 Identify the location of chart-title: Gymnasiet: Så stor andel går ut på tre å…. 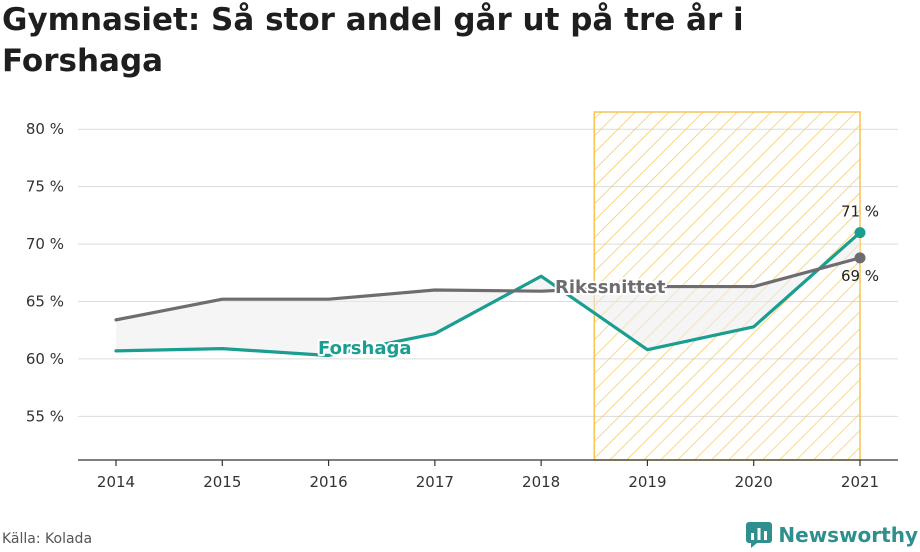
(373, 40).